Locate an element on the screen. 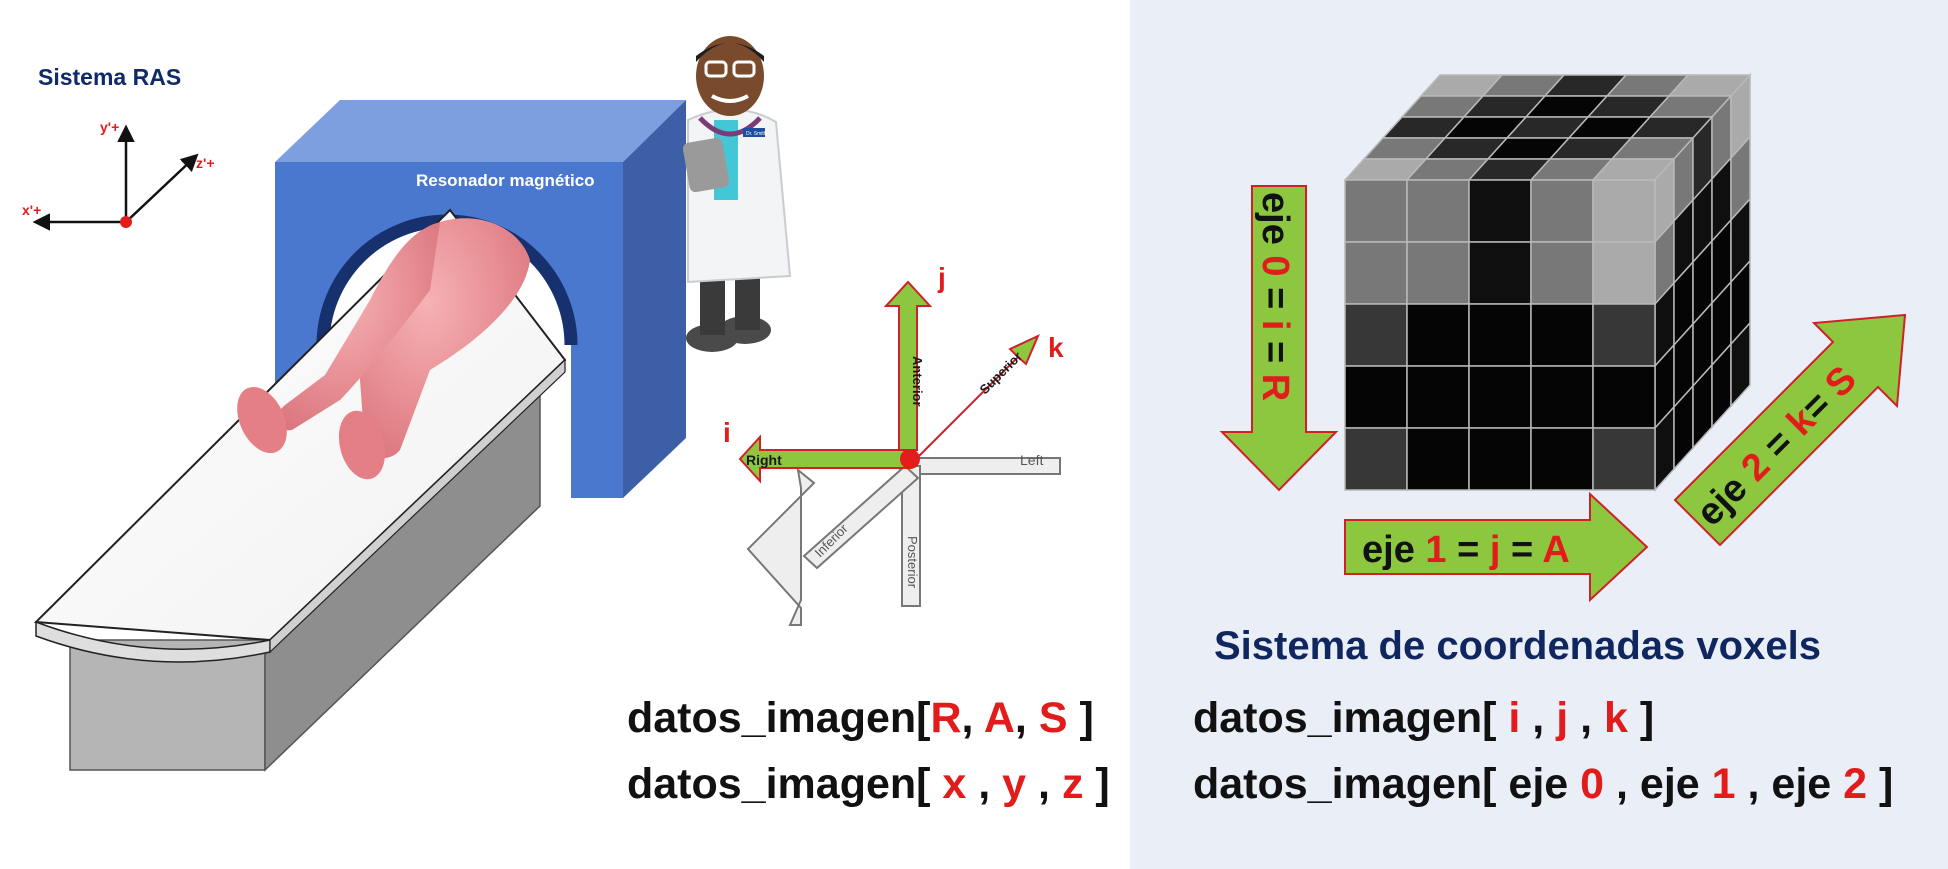  code-r: R is located at coordinates (946, 718).